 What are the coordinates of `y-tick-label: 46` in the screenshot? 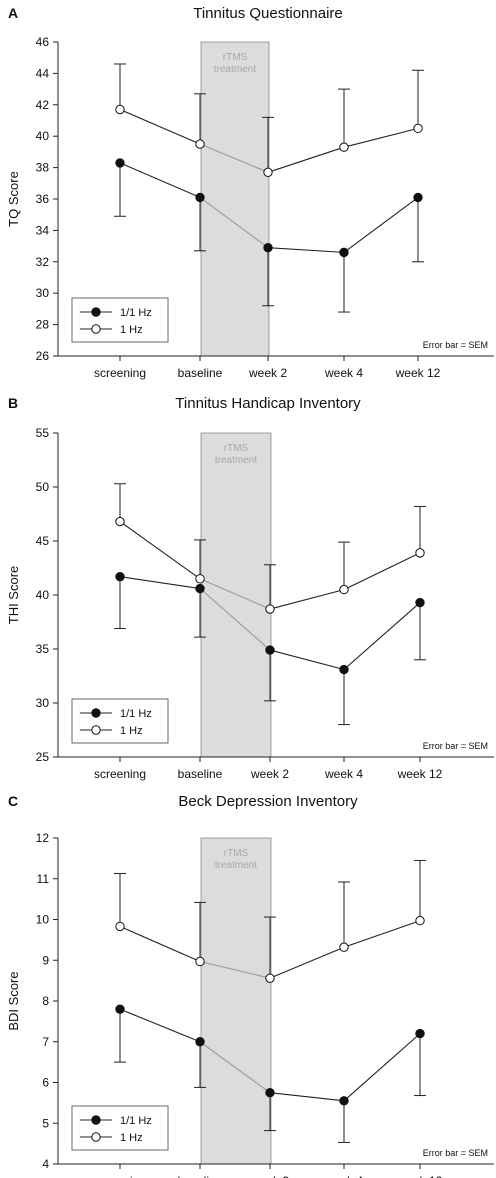 It's located at (43, 42).